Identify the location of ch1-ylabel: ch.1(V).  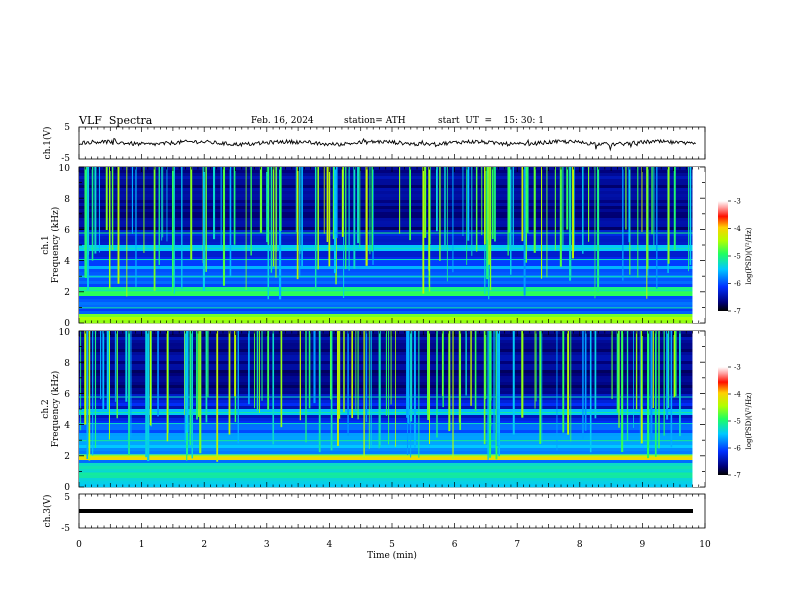
(47, 143).